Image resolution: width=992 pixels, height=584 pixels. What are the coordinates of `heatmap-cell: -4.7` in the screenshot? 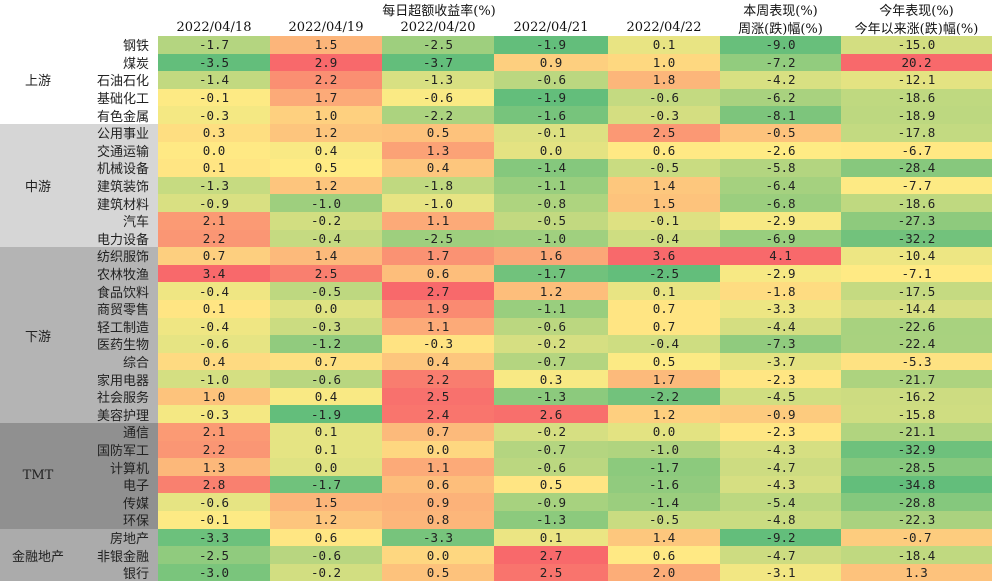 It's located at (780, 467).